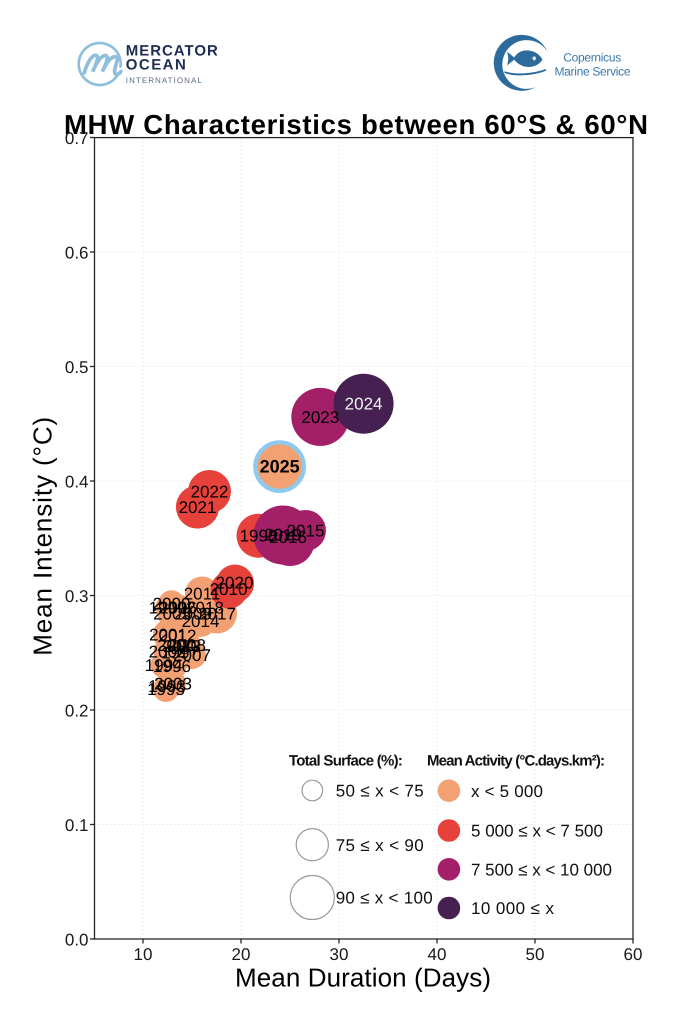 The width and height of the screenshot is (682, 1024). Describe the element at coordinates (320, 417) in the screenshot. I see `svg-text: 2023` at that location.